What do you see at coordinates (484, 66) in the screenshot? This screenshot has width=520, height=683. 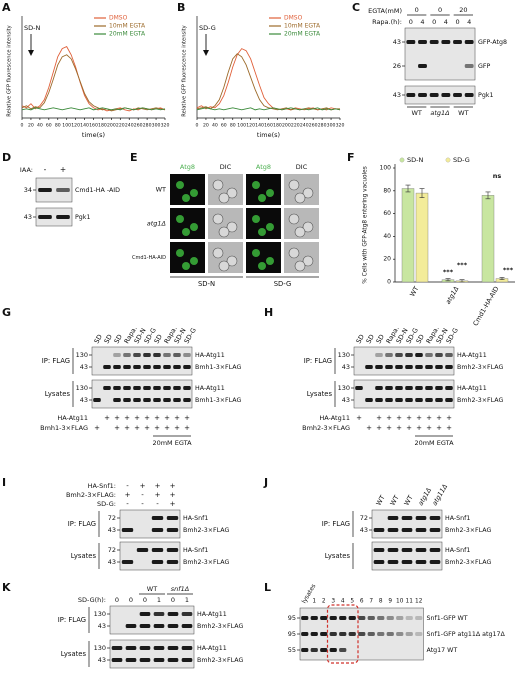 I see `protein-label: GFP` at bounding box center [484, 66].